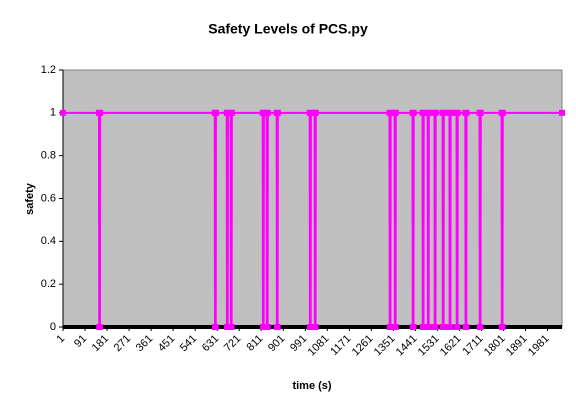 This screenshot has height=412, width=576. Describe the element at coordinates (340, 345) in the screenshot. I see `x-tick-label: 1171` at that location.